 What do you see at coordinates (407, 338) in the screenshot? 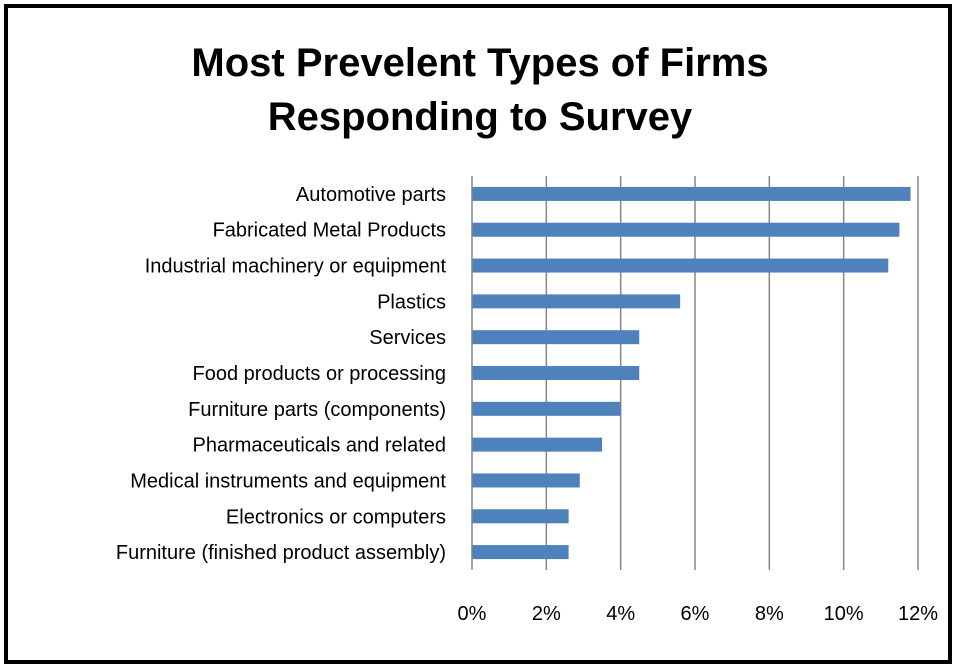
I see `category-label: Services` at bounding box center [407, 338].